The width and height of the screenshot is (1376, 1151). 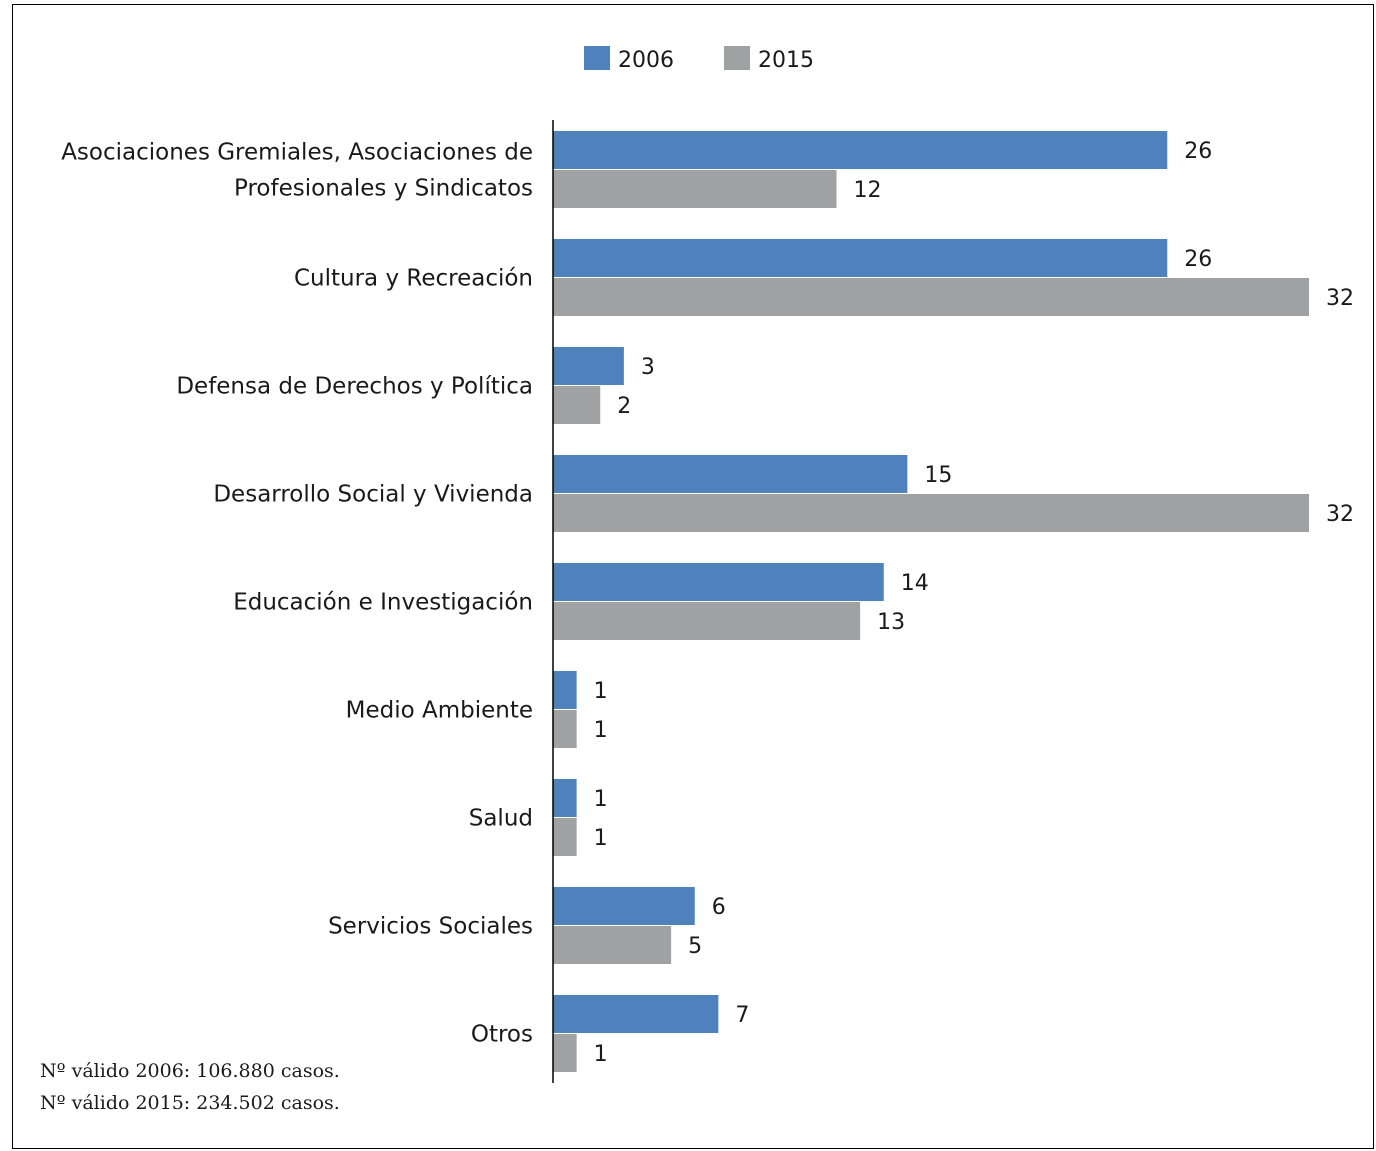 I want to click on category-label-6: Medio Ambiente, so click(x=439, y=711).